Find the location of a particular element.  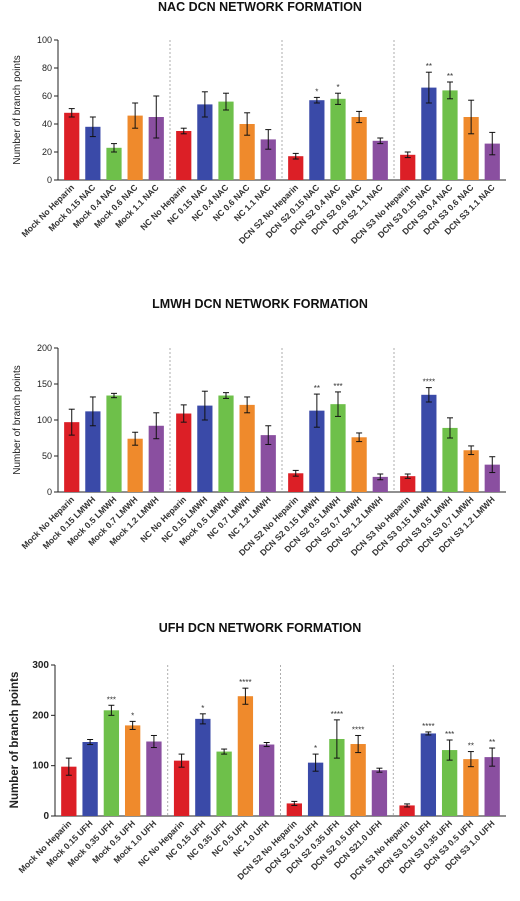

nac-y-tick-label: 100 is located at coordinates (44, 40).